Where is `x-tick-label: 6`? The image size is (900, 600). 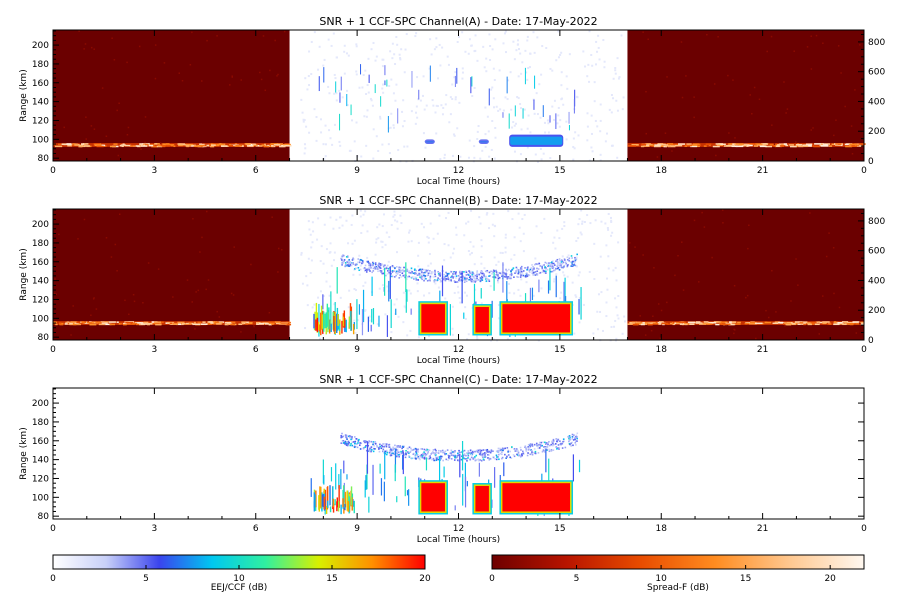
x-tick-label: 6 is located at coordinates (256, 171).